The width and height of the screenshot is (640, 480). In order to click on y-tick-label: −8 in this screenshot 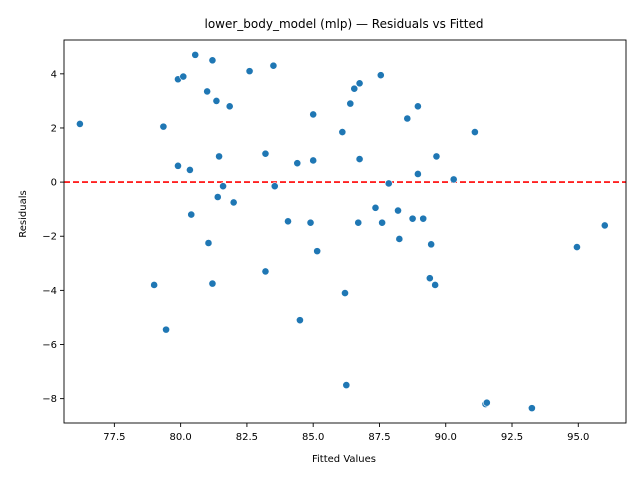, I will do `click(49, 399)`.